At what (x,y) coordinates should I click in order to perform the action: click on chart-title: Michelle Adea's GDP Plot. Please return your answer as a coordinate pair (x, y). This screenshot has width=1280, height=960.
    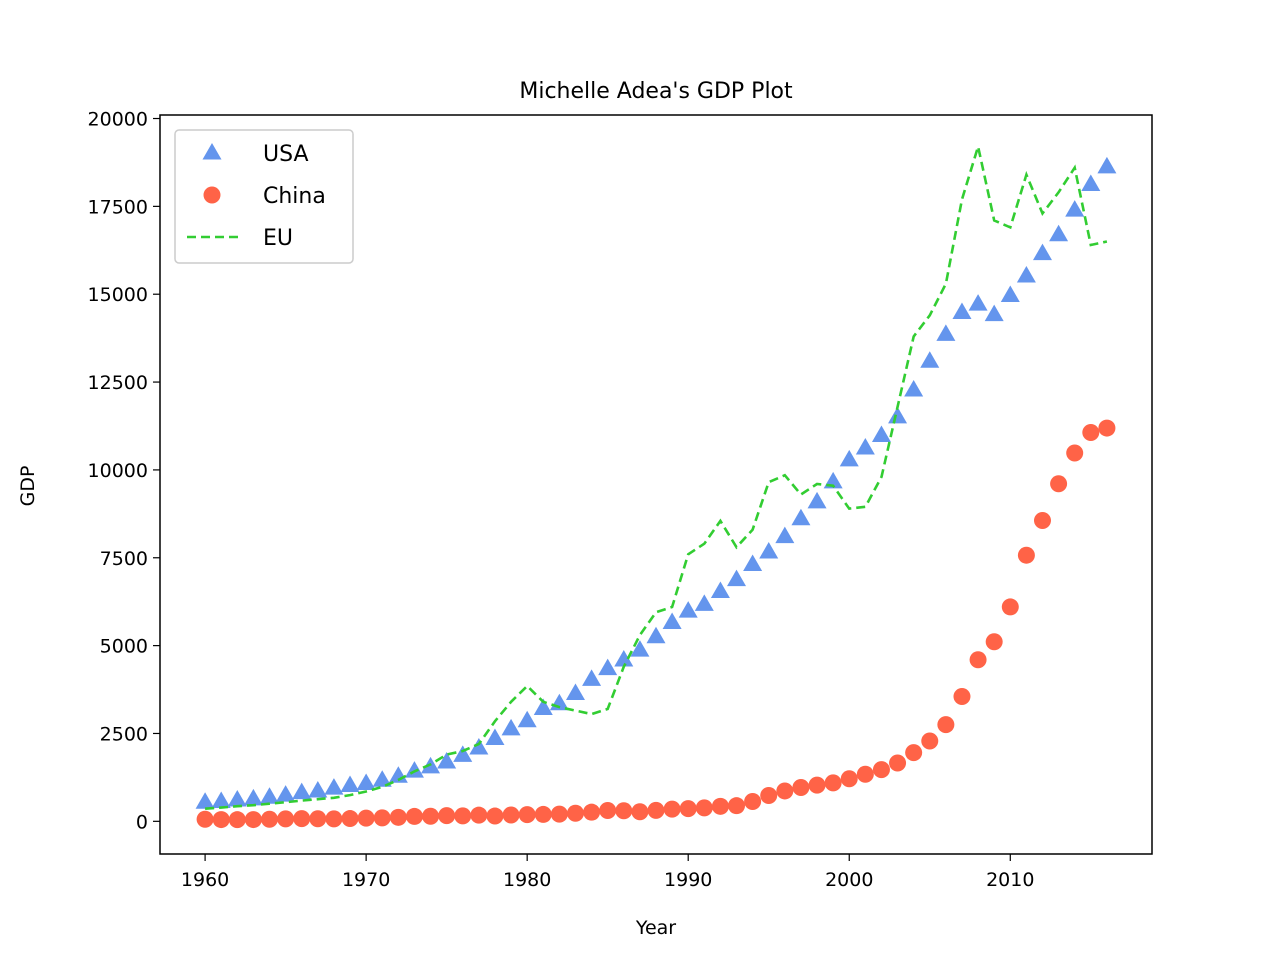
    Looking at the image, I should click on (656, 91).